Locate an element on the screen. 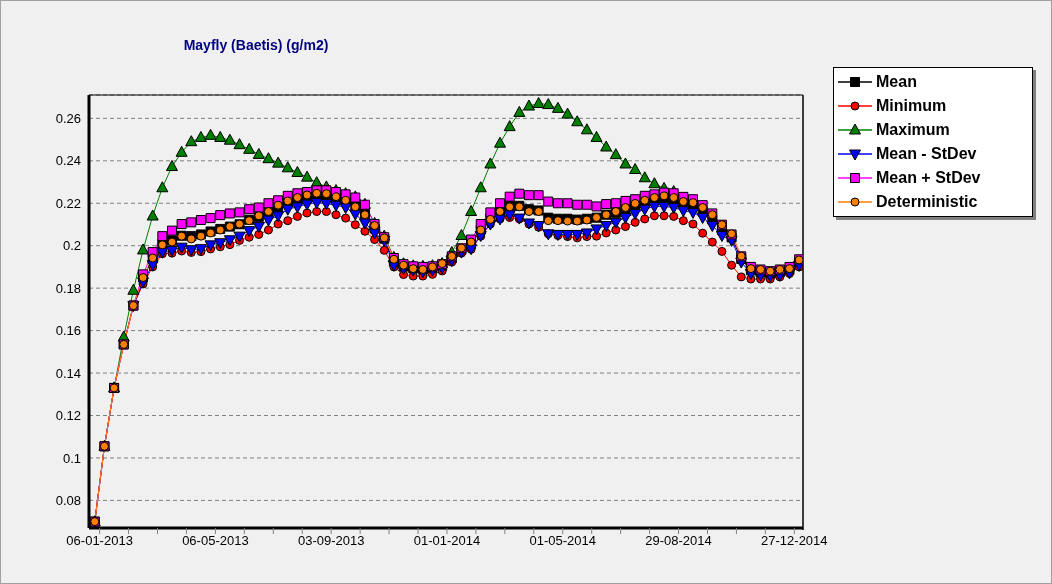 This screenshot has height=584, width=1052. chart-title: Mayfly (Baetis) (g/m2) is located at coordinates (256, 45).